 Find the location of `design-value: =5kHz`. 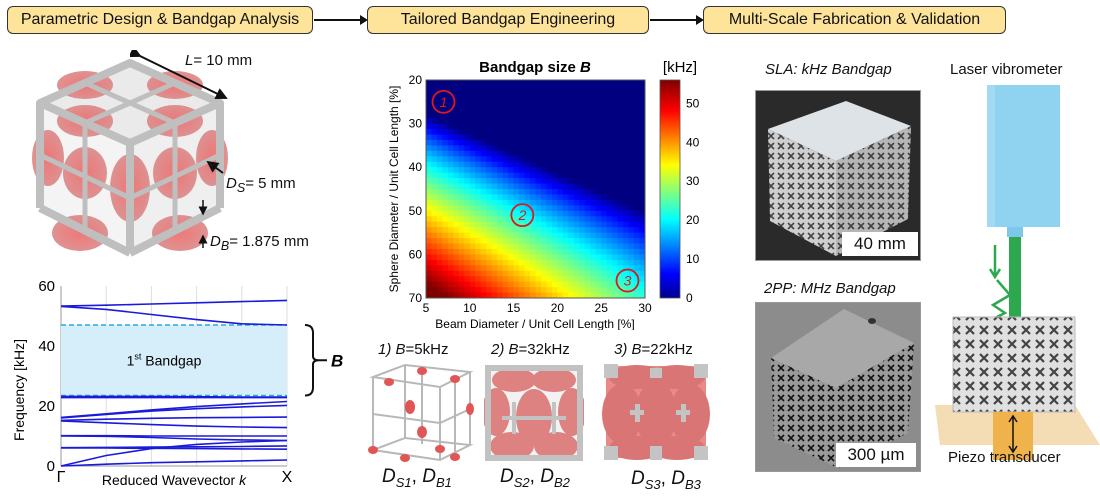

design-value: =5kHz is located at coordinates (427, 349).